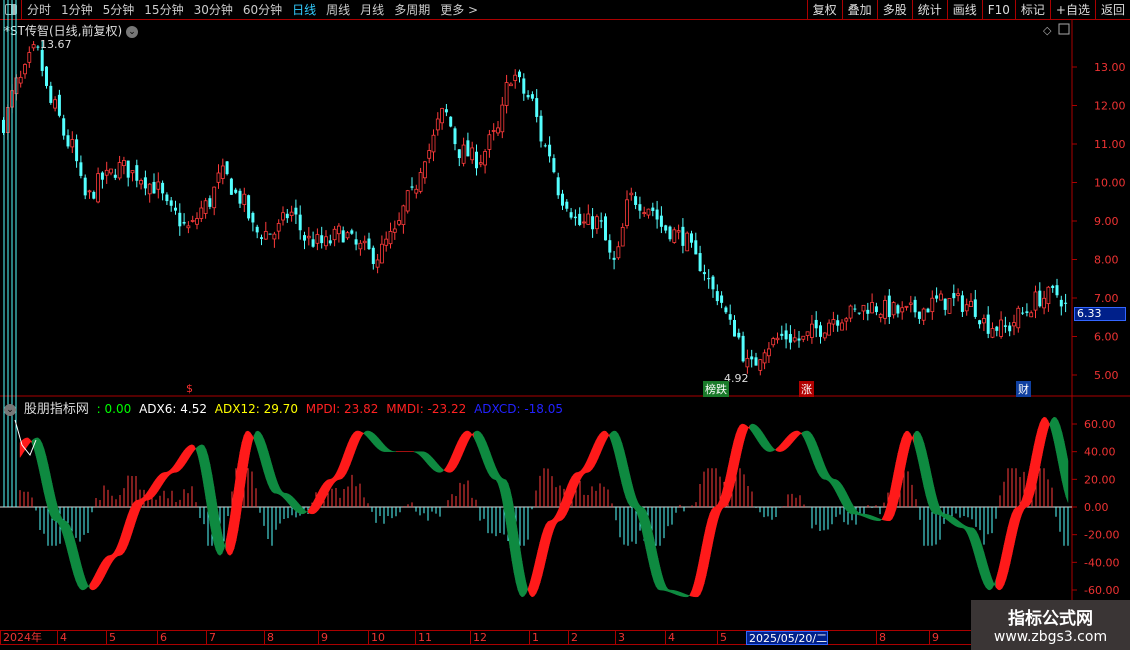 The width and height of the screenshot is (1130, 650). What do you see at coordinates (269, 638) in the screenshot?
I see `time-label: 8` at bounding box center [269, 638].